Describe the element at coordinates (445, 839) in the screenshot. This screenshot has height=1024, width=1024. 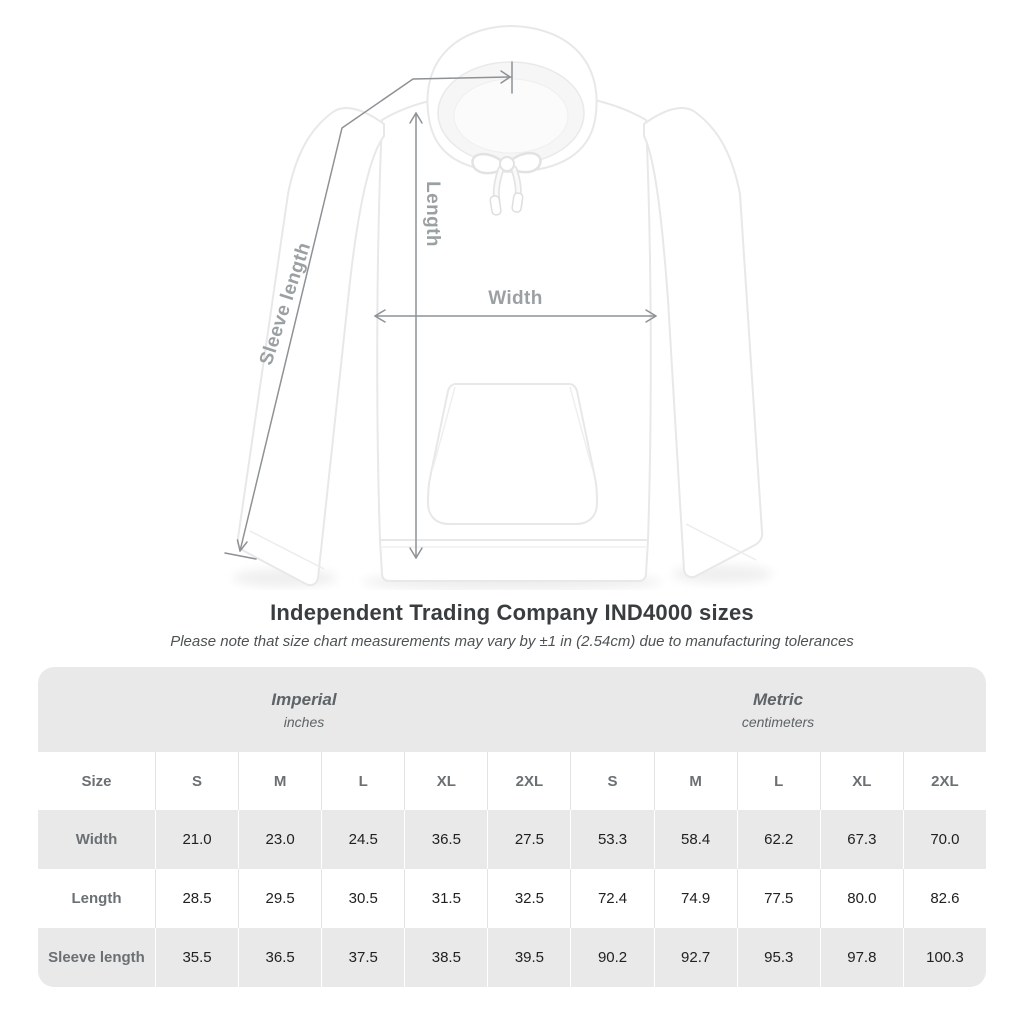
I see `width-imperial-xl: 36.5` at that location.